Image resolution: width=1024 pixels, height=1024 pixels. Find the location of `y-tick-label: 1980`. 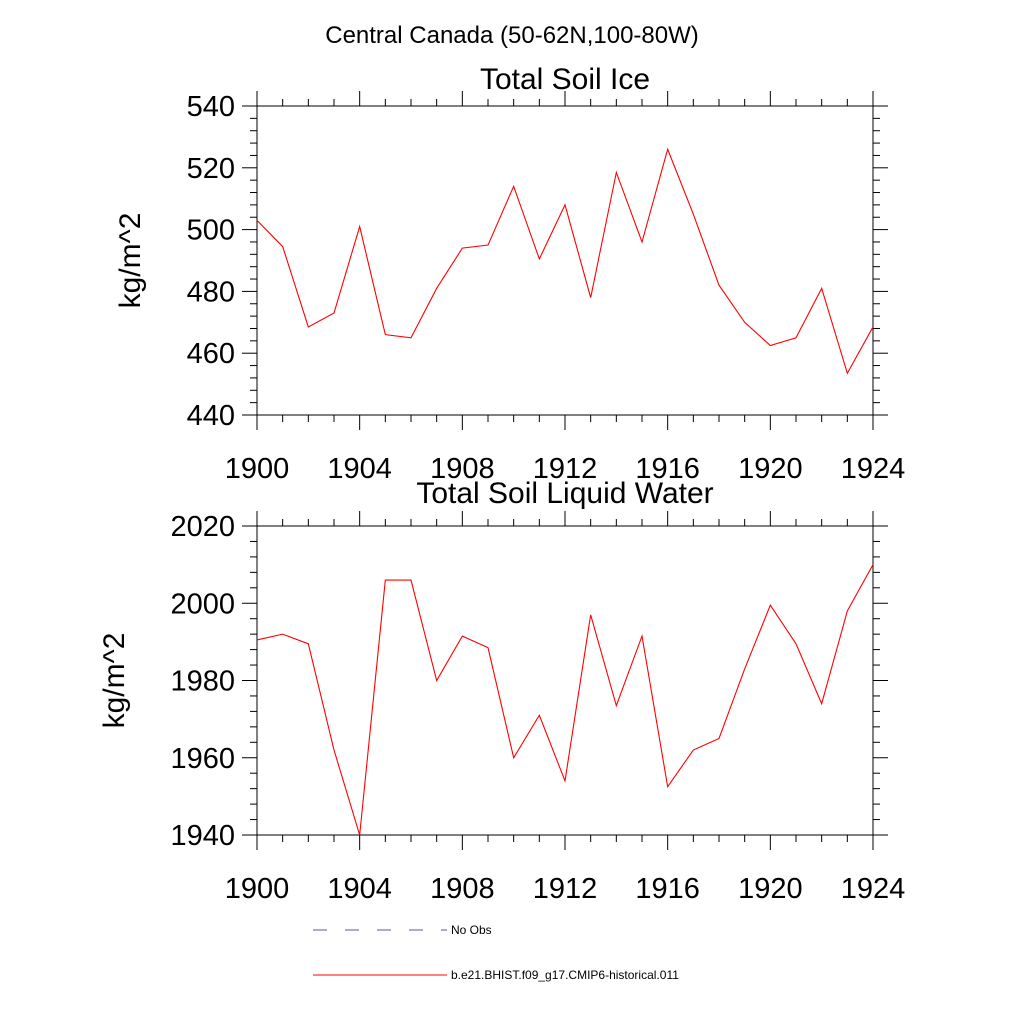

y-tick-label: 1980 is located at coordinates (202, 682).